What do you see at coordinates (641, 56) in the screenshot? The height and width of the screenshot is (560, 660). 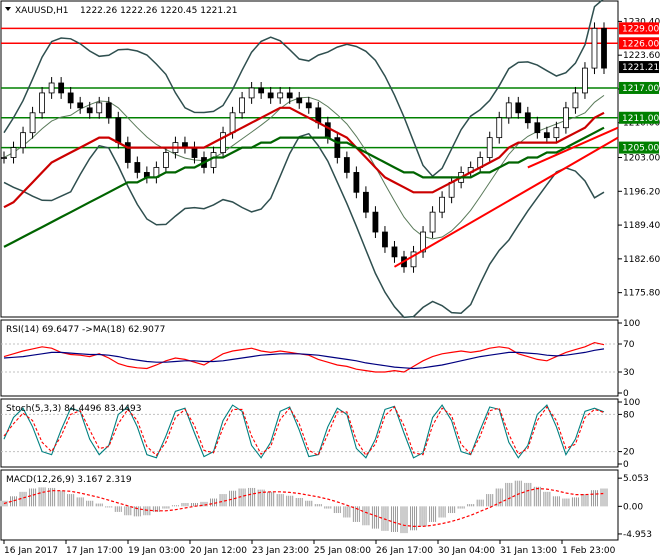 I see `price-tick-label: 1223.60` at bounding box center [641, 56].